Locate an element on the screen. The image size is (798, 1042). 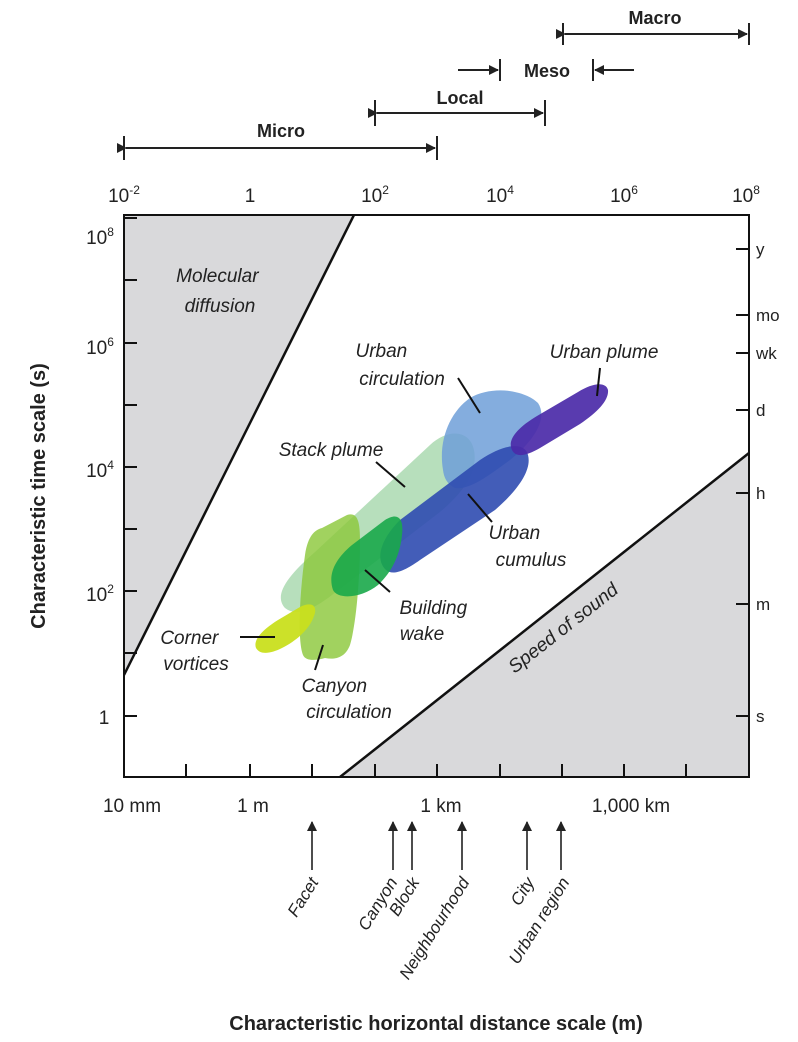
urban-plume-blob is located at coordinates (559, 420).